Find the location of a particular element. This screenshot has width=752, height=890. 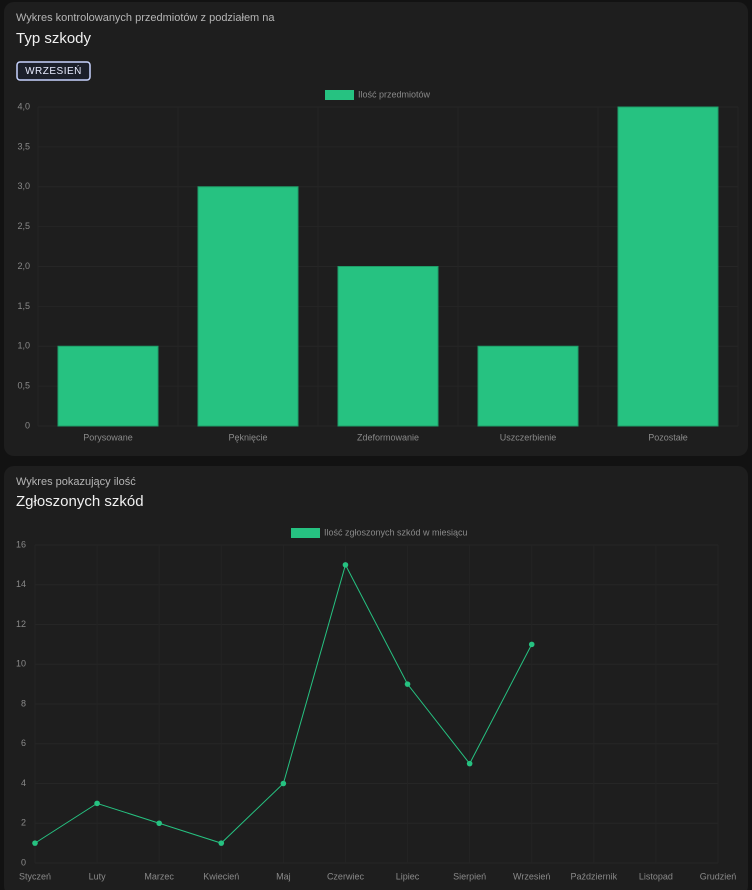

x-tick-label: Luty is located at coordinates (98, 876).